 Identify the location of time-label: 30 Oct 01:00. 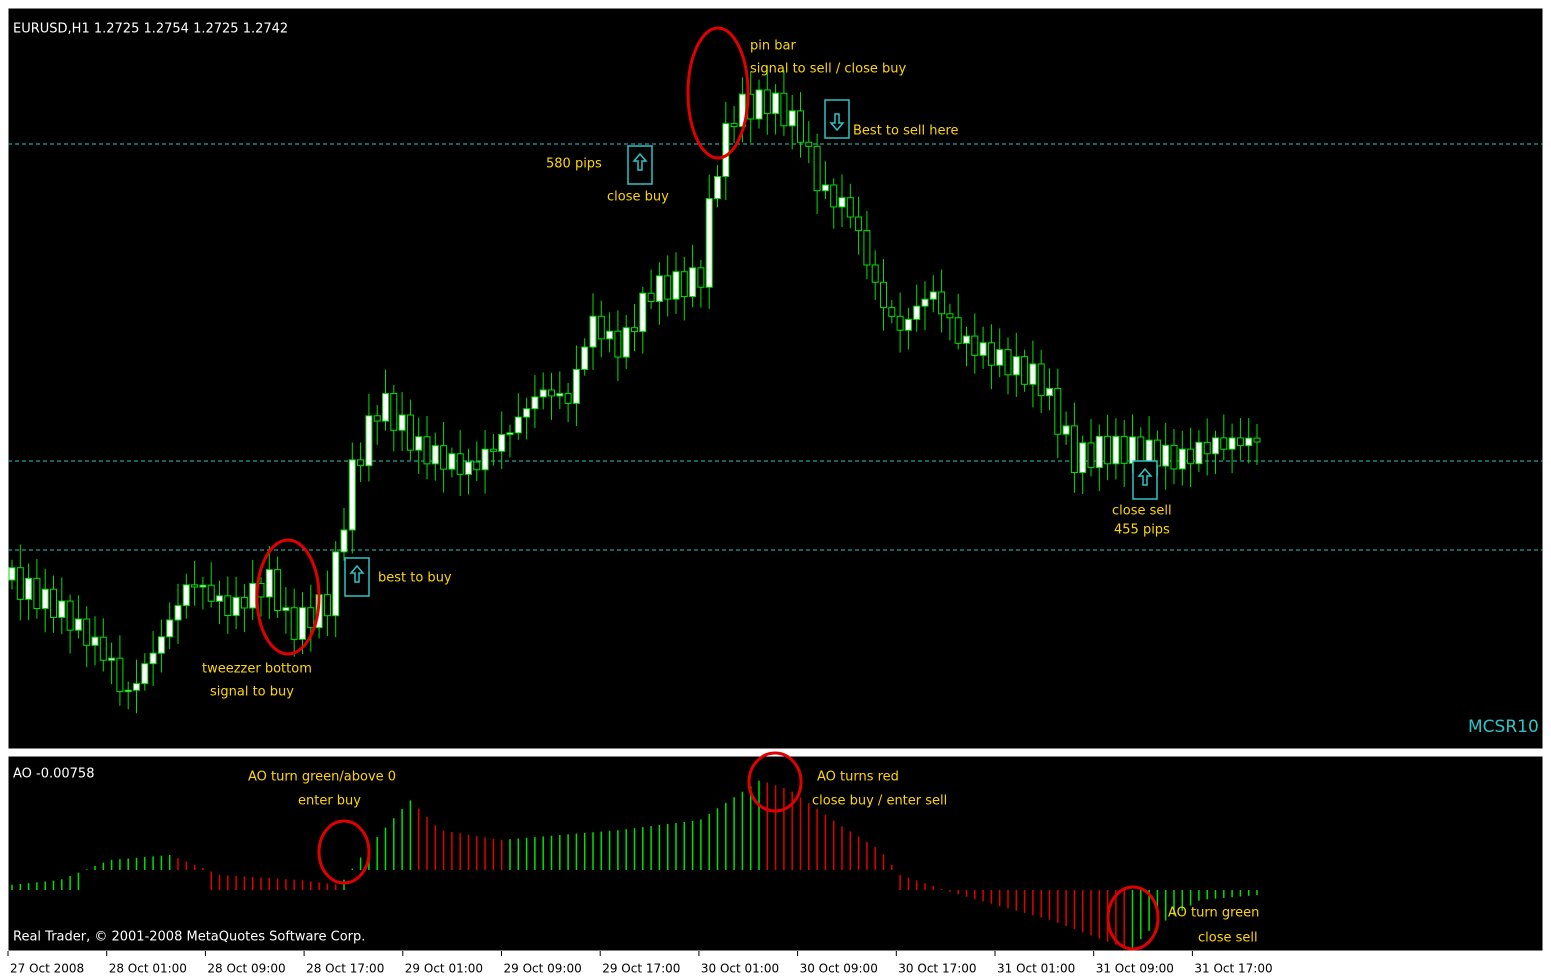
(740, 969).